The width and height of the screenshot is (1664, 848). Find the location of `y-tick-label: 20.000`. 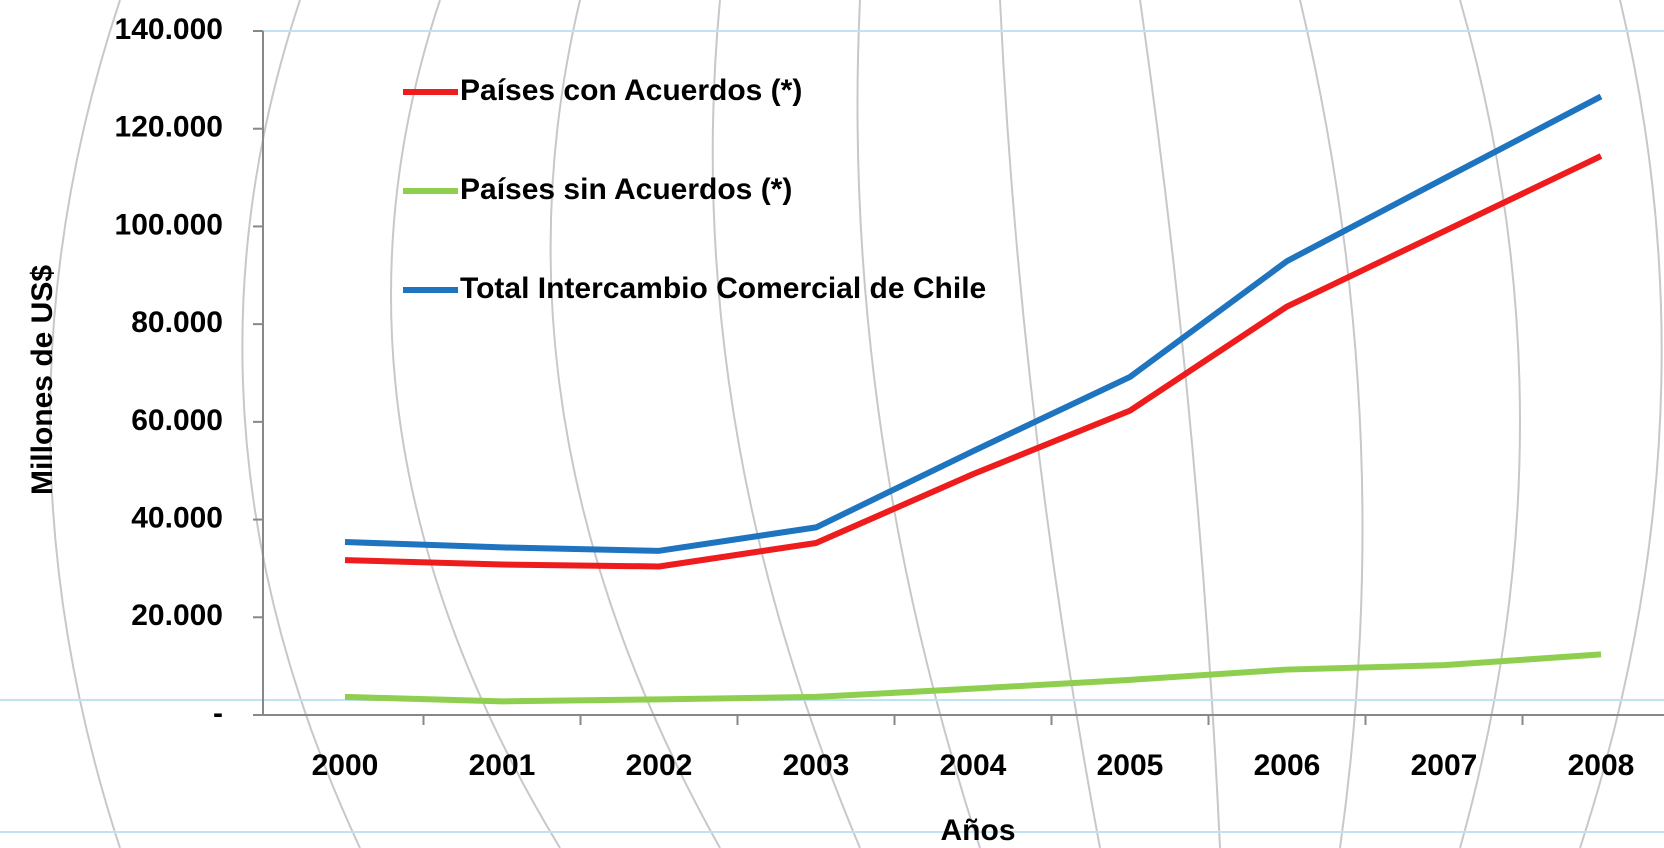

y-tick-label: 20.000 is located at coordinates (177, 615).